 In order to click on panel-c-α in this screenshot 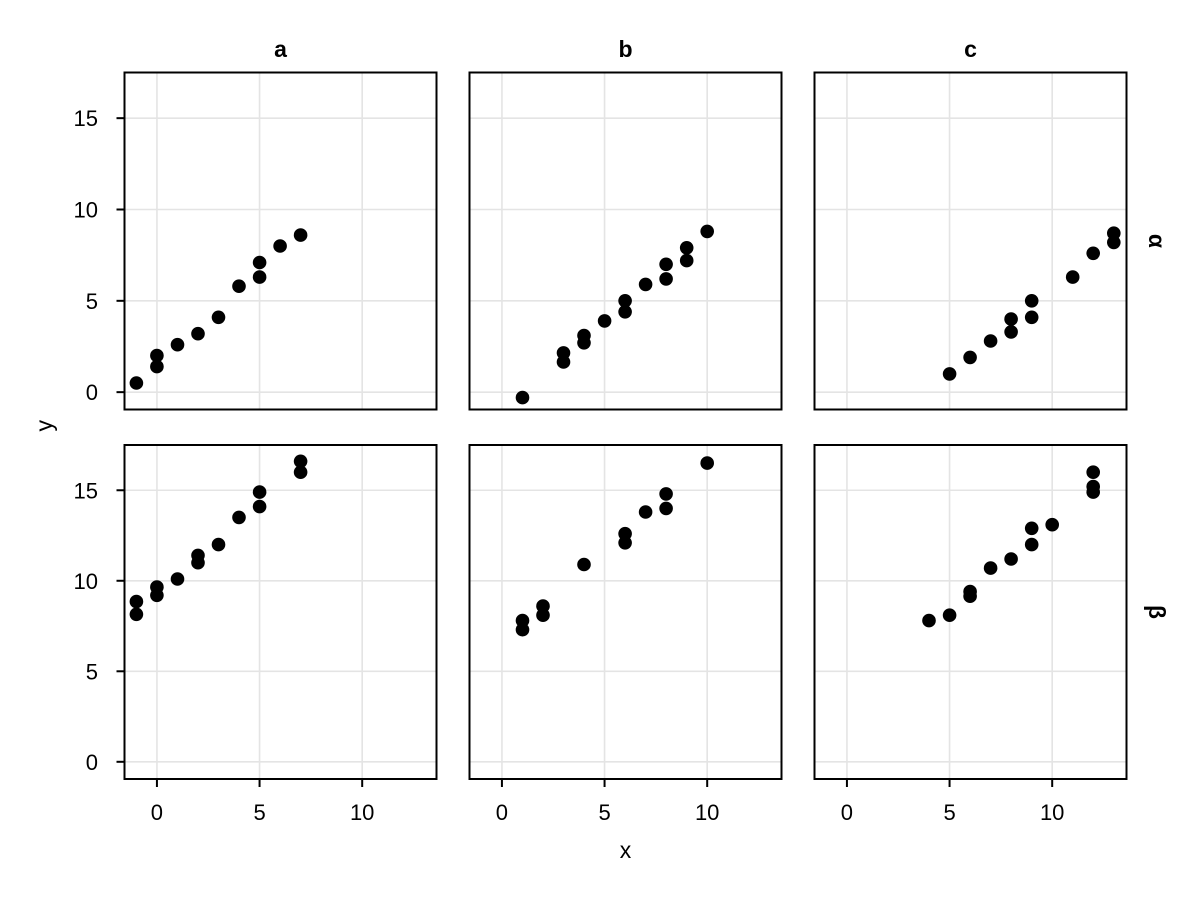, I will do `click(970, 241)`.